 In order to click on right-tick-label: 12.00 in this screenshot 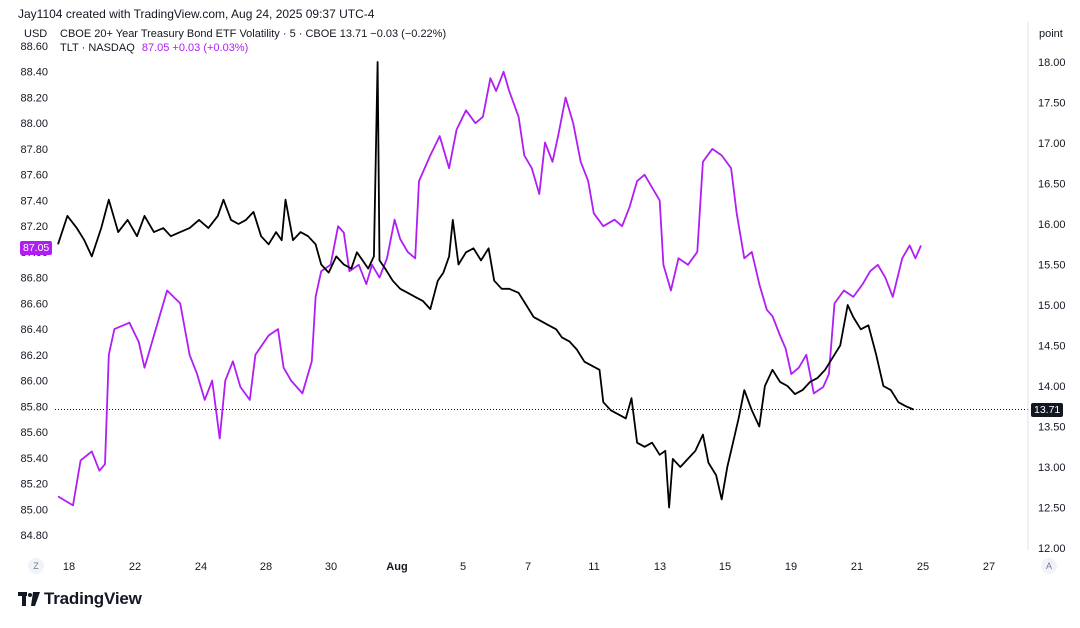, I will do `click(1052, 549)`.